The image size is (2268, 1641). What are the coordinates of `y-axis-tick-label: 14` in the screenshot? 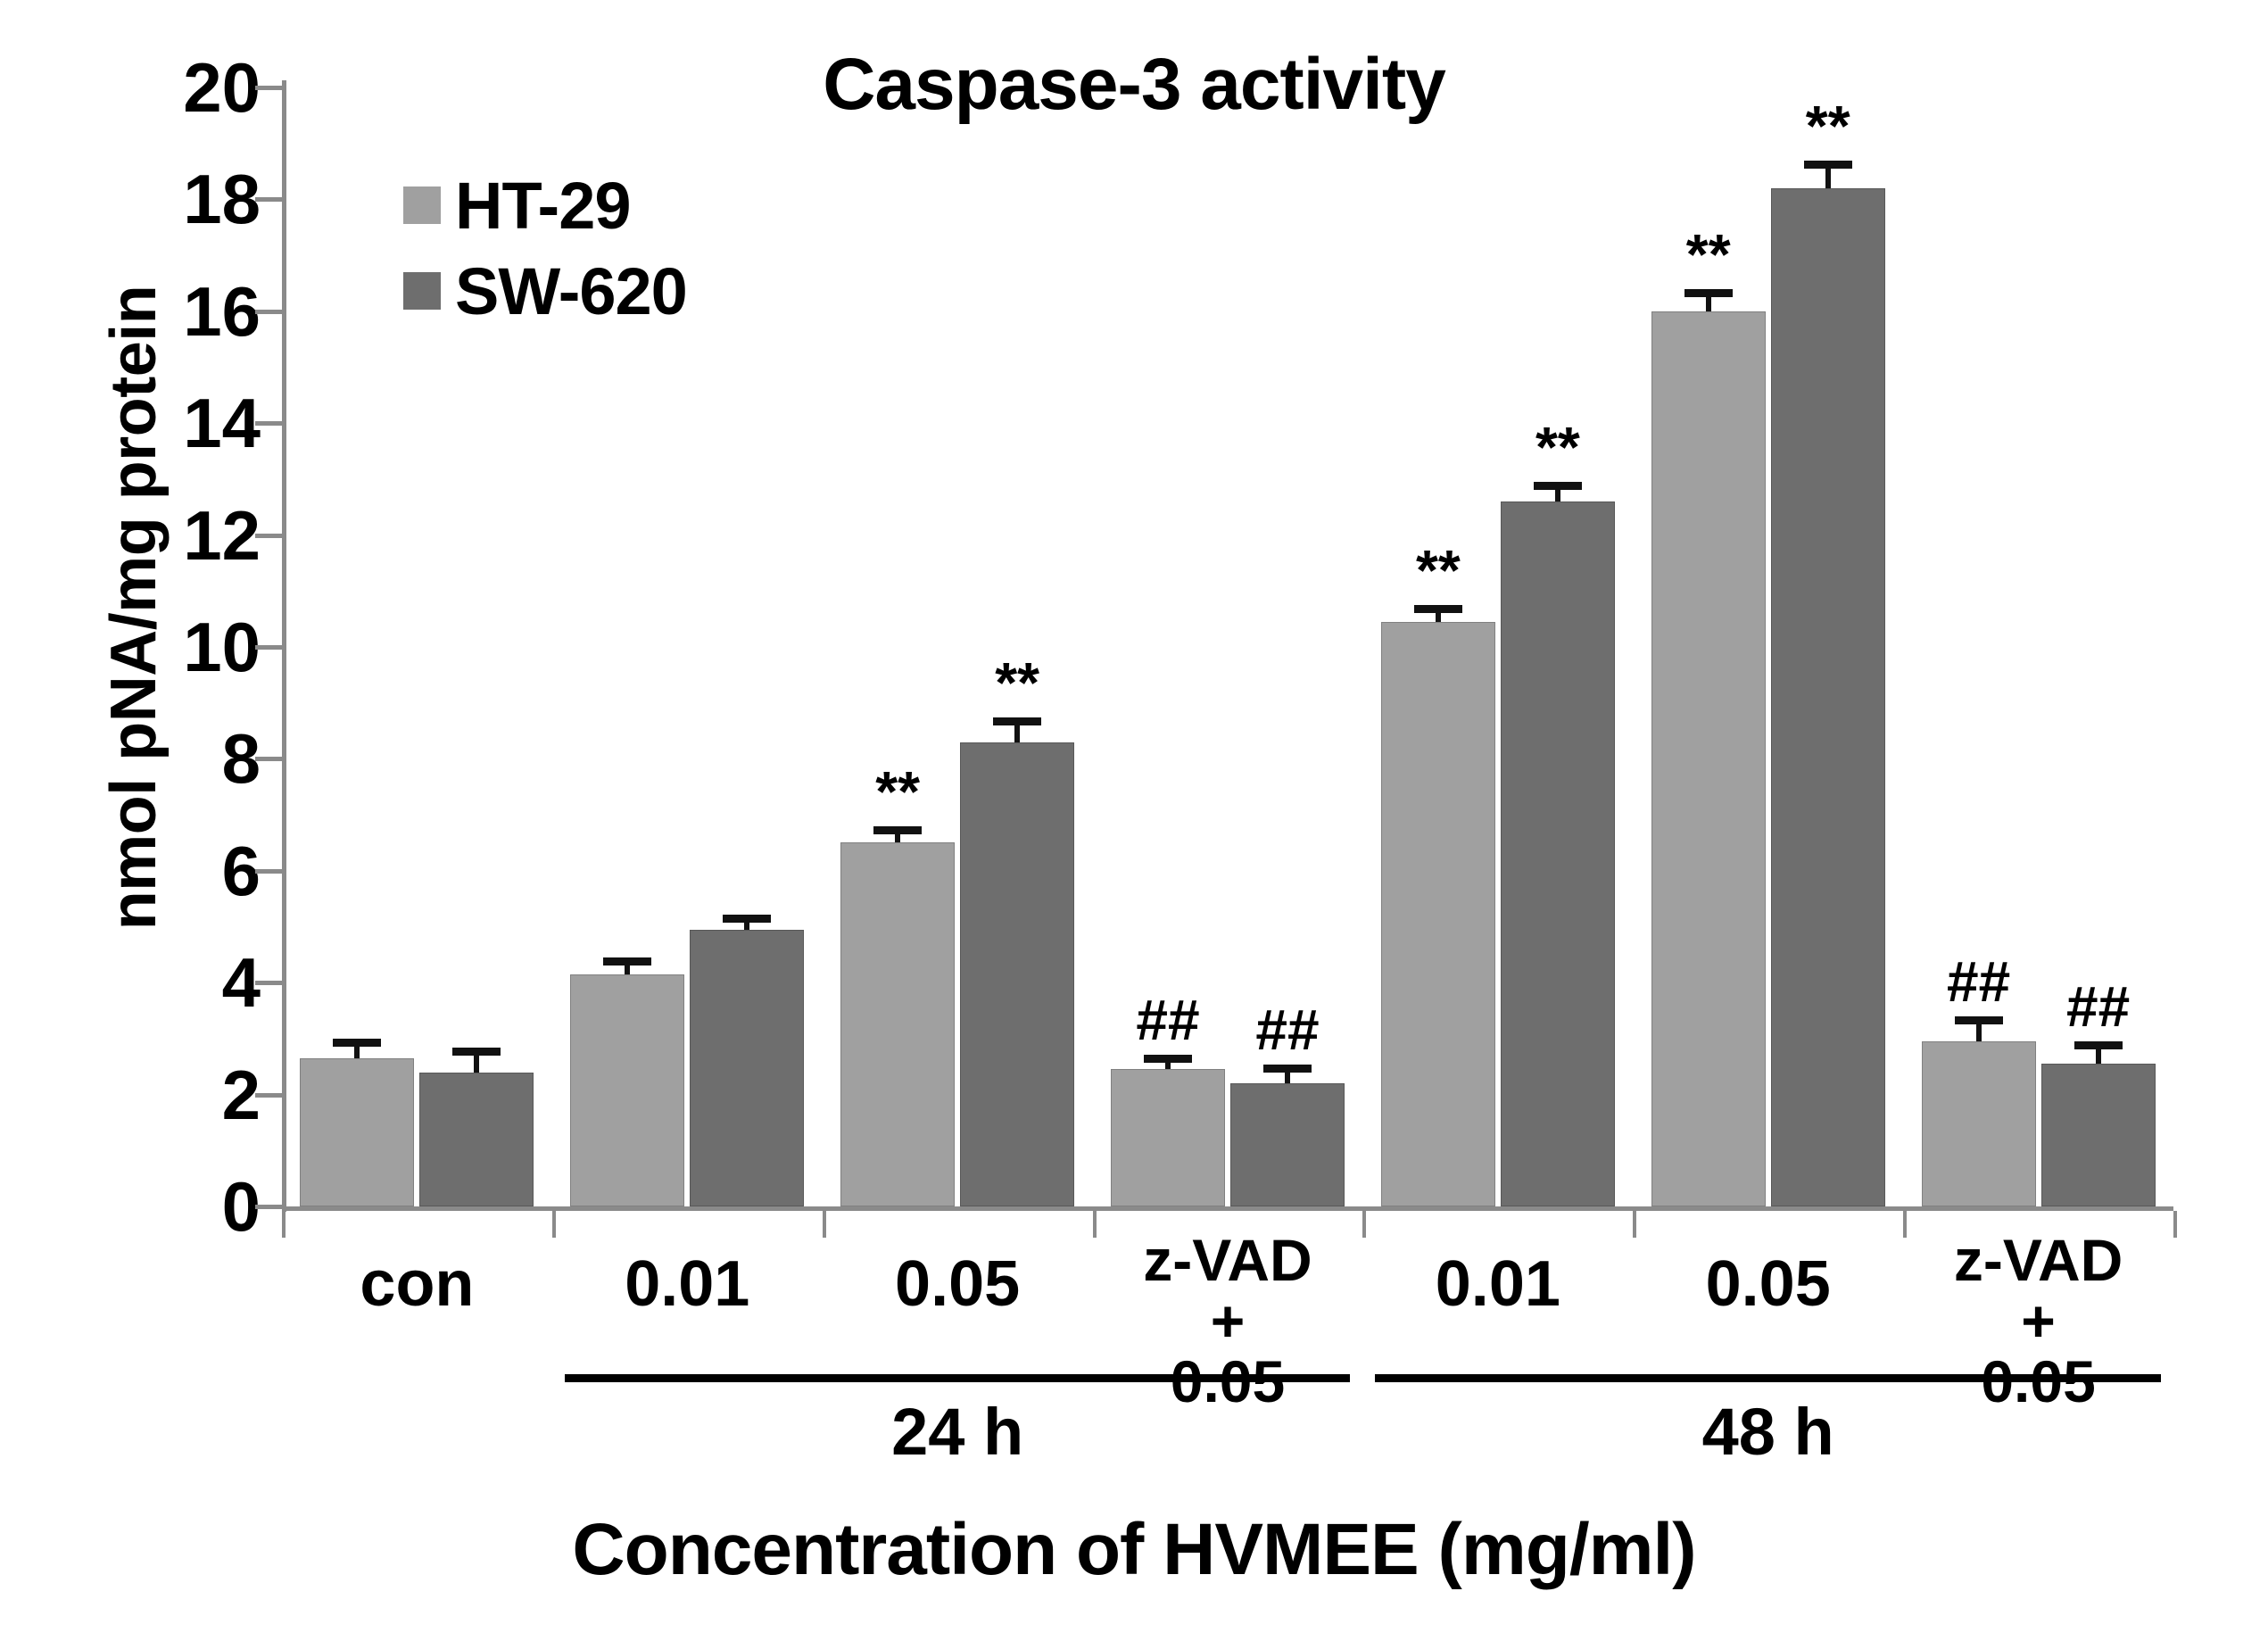 It's located at (222, 423).